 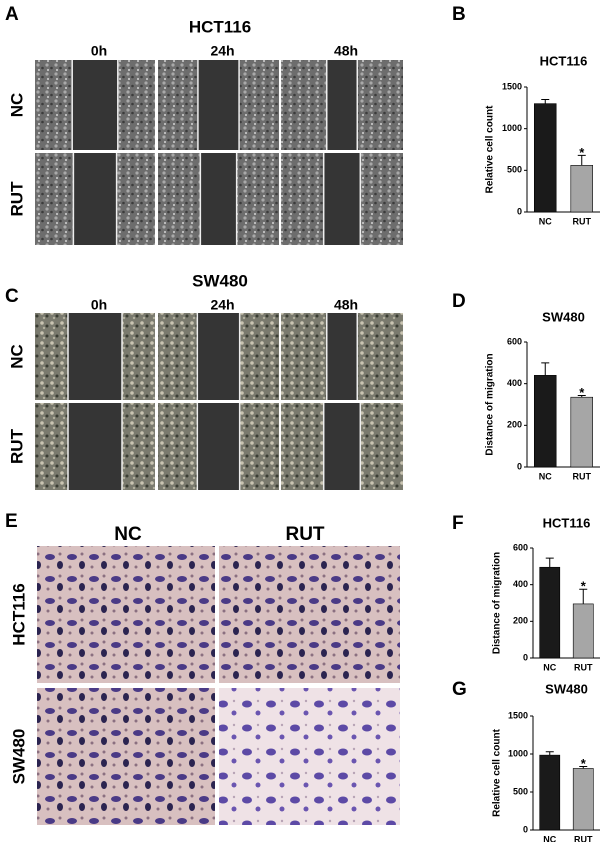 What do you see at coordinates (220, 26) in the screenshot?
I see `assay-title: HCT116` at bounding box center [220, 26].